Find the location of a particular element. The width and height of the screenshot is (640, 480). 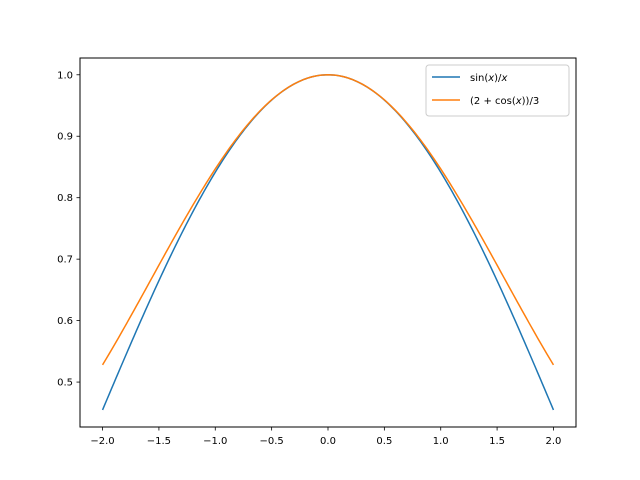

legend-frame is located at coordinates (497, 90).